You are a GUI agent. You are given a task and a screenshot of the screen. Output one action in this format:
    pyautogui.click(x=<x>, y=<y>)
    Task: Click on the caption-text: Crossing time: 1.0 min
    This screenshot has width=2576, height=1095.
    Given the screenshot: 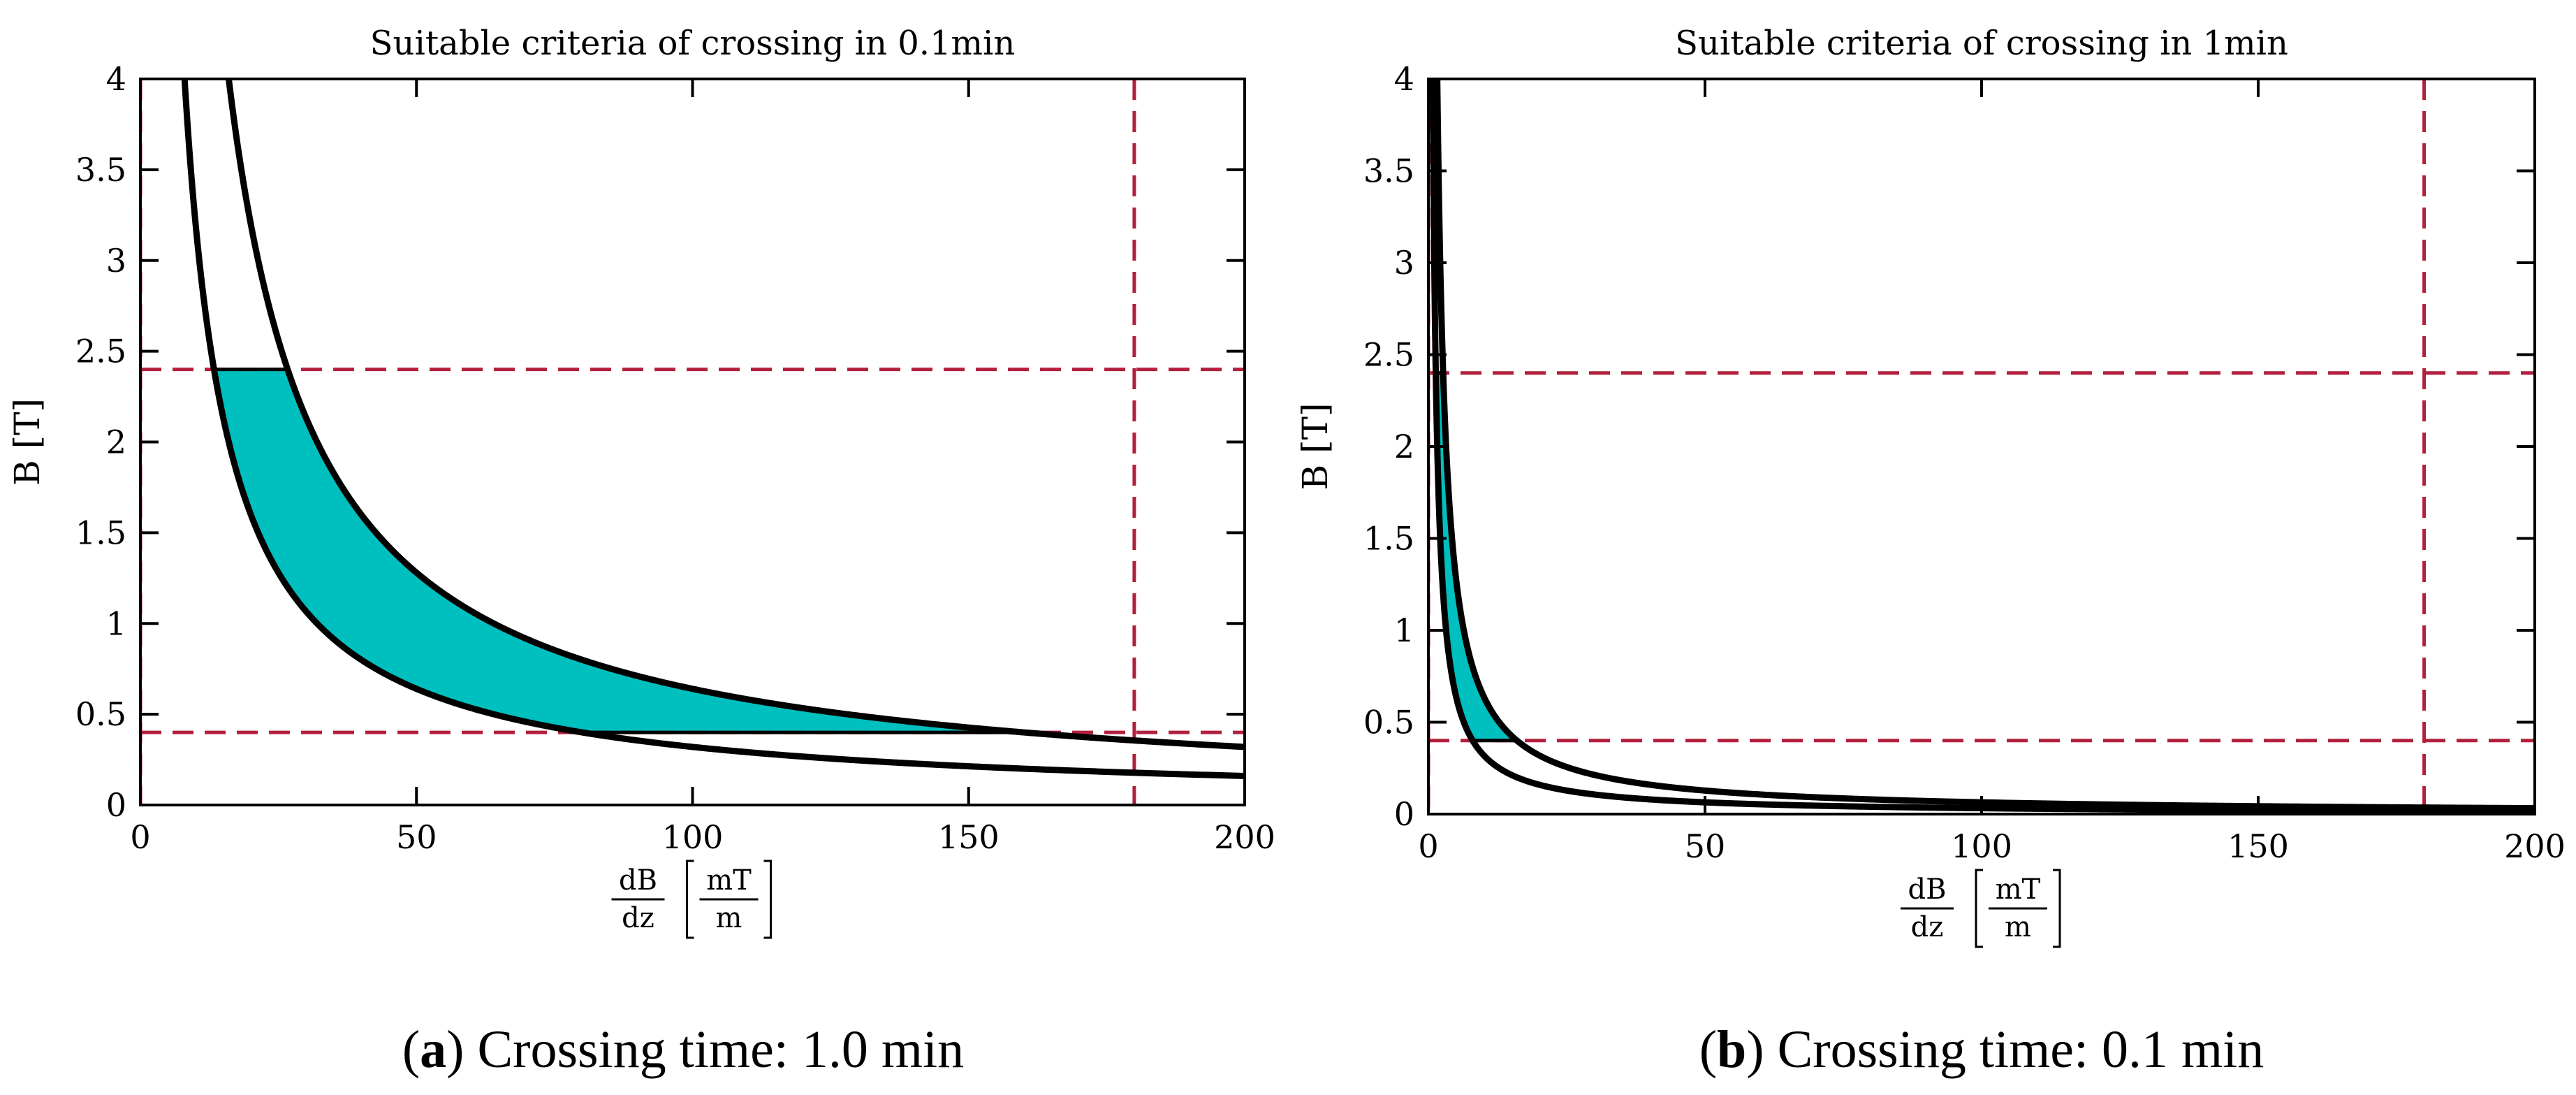 What is the action you would take?
    pyautogui.click(x=714, y=1049)
    